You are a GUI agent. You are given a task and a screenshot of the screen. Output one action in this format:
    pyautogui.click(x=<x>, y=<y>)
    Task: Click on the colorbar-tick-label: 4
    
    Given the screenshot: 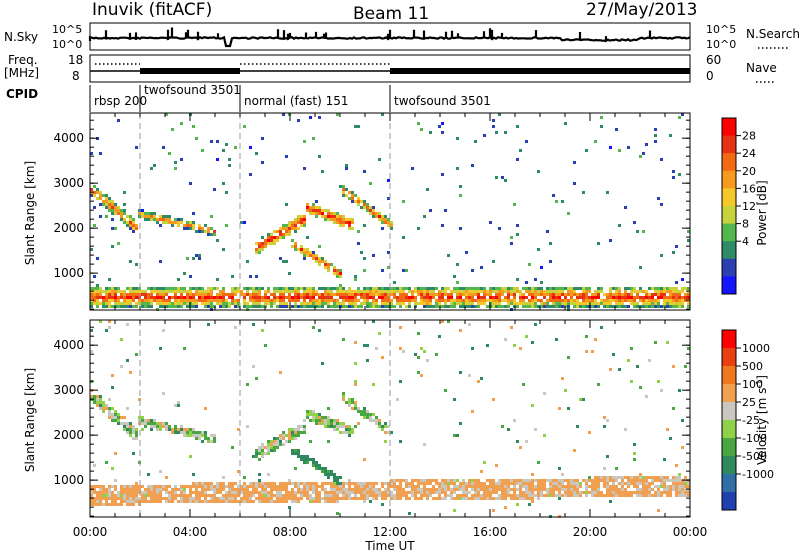 What is the action you would take?
    pyautogui.click(x=745, y=241)
    